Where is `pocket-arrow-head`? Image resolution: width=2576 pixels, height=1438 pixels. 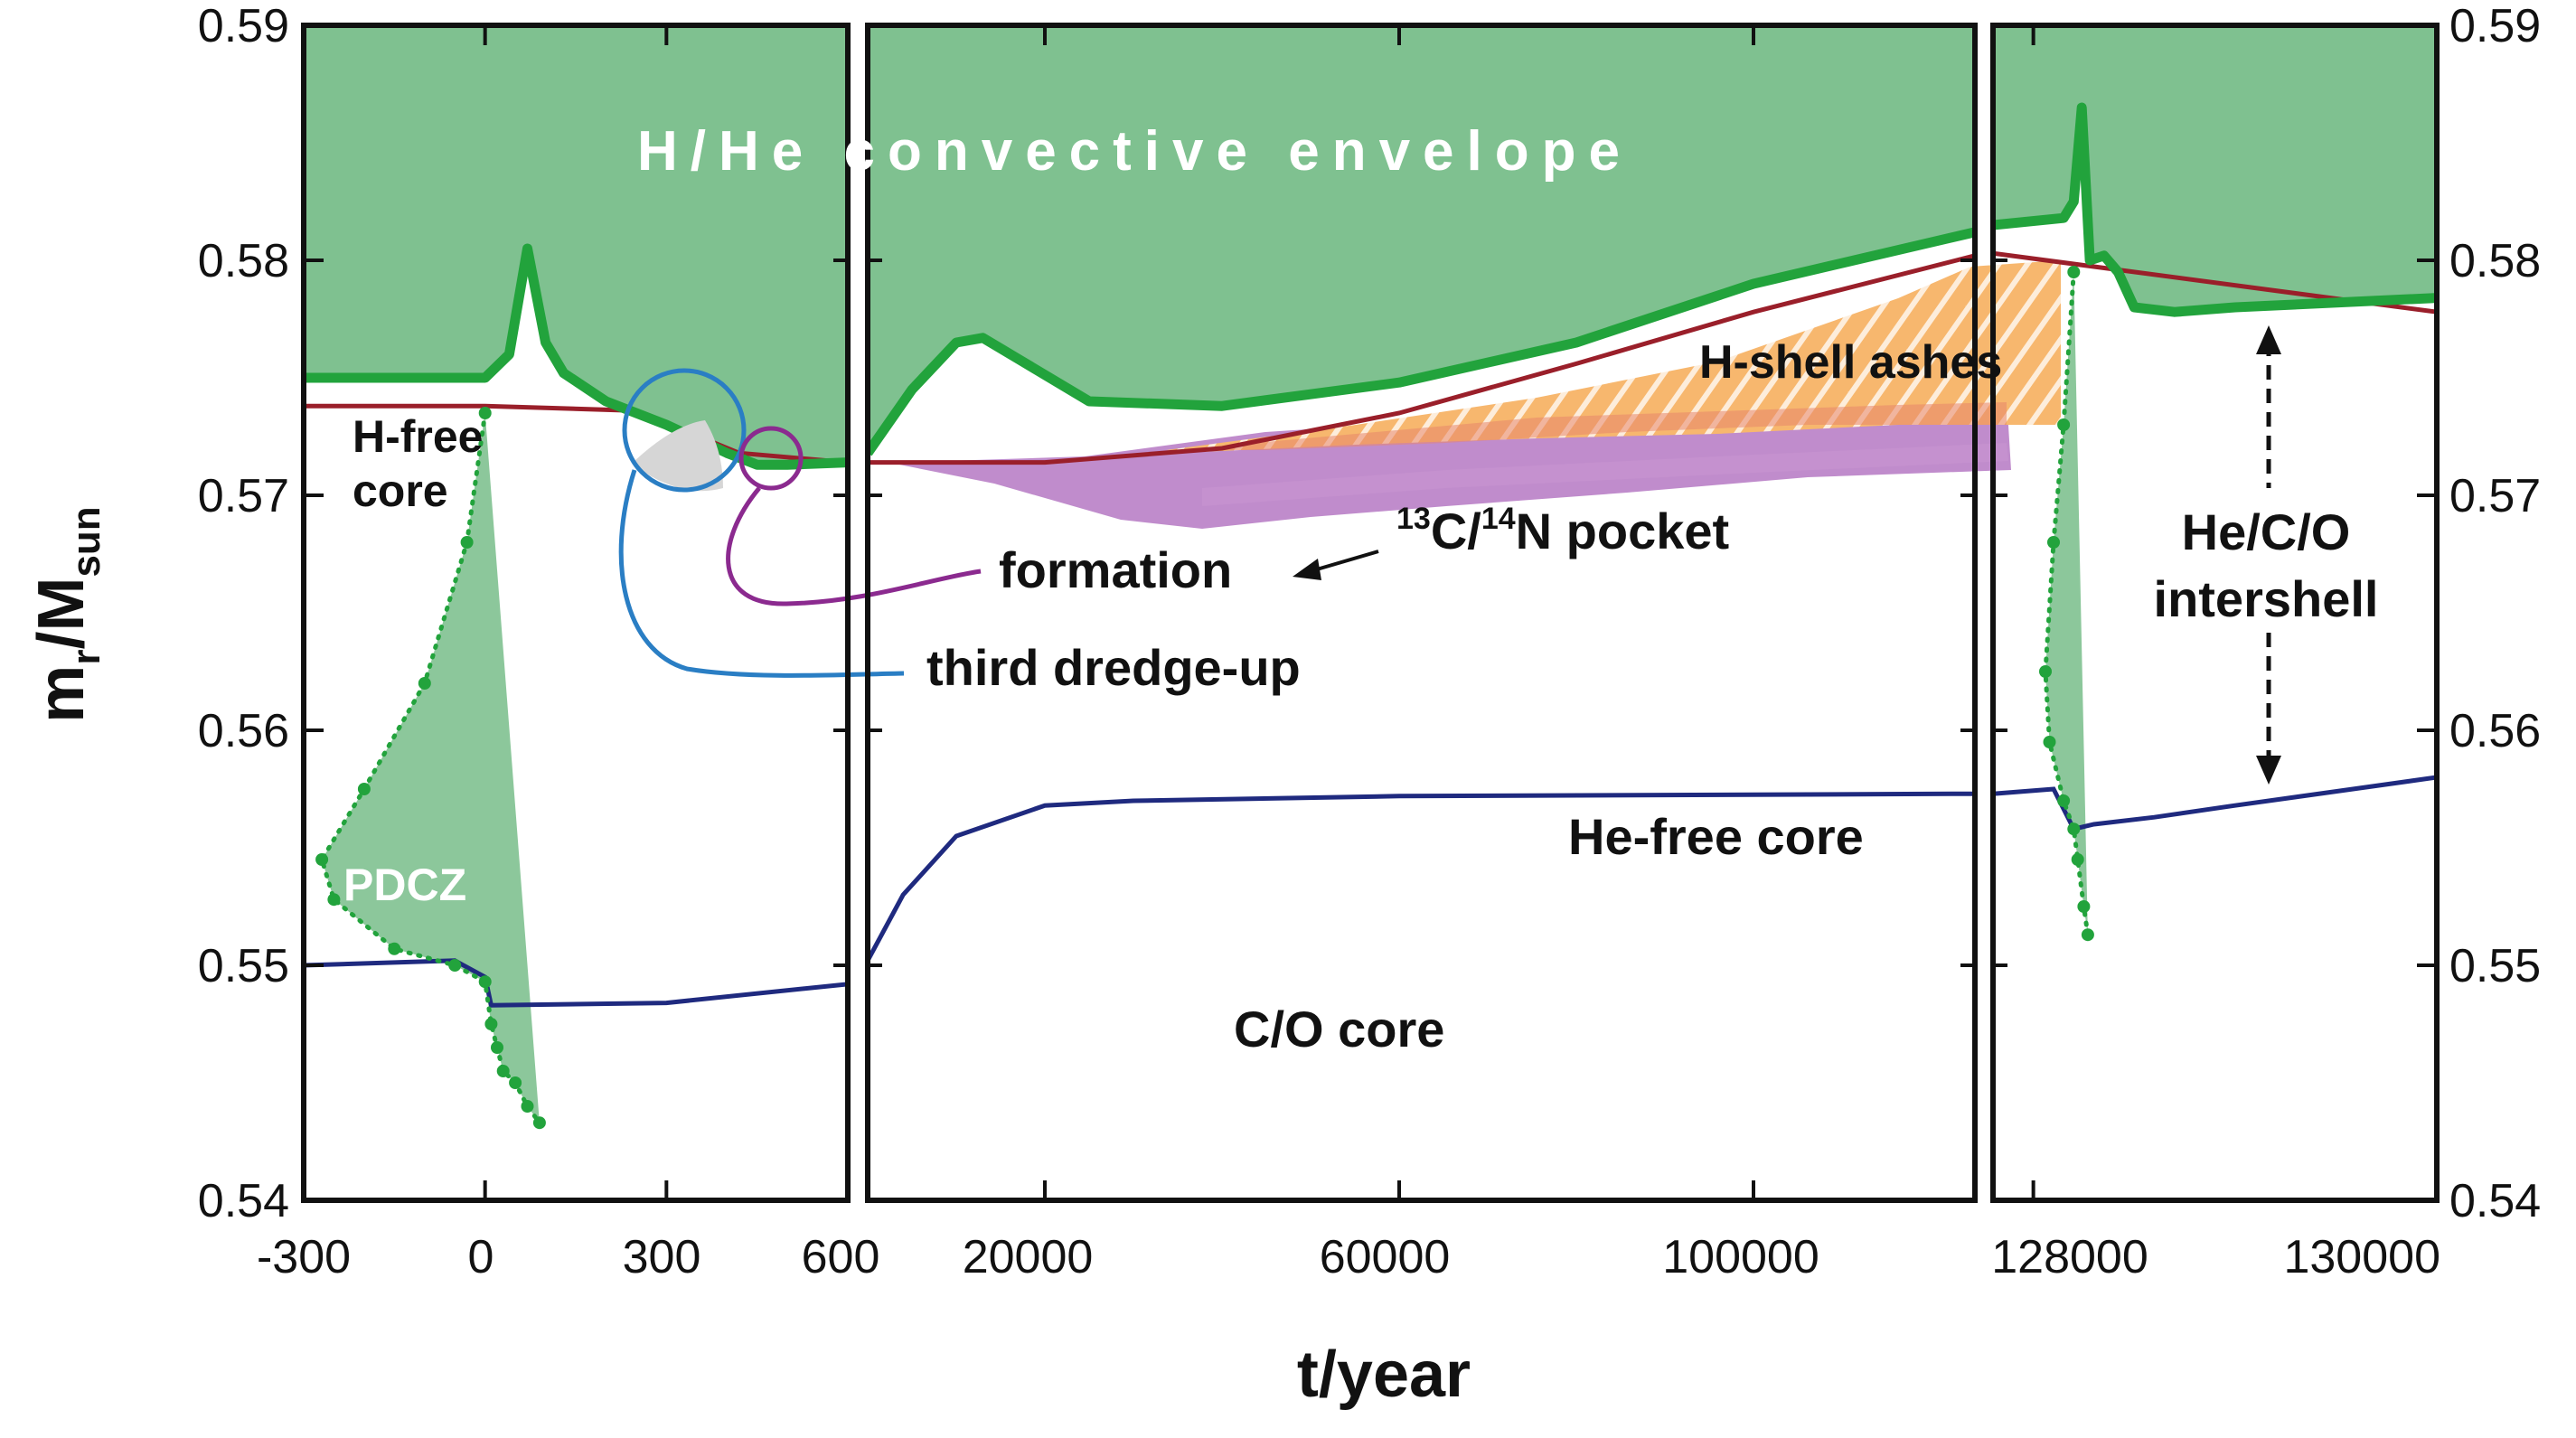 pocket-arrow-head is located at coordinates (1307, 569).